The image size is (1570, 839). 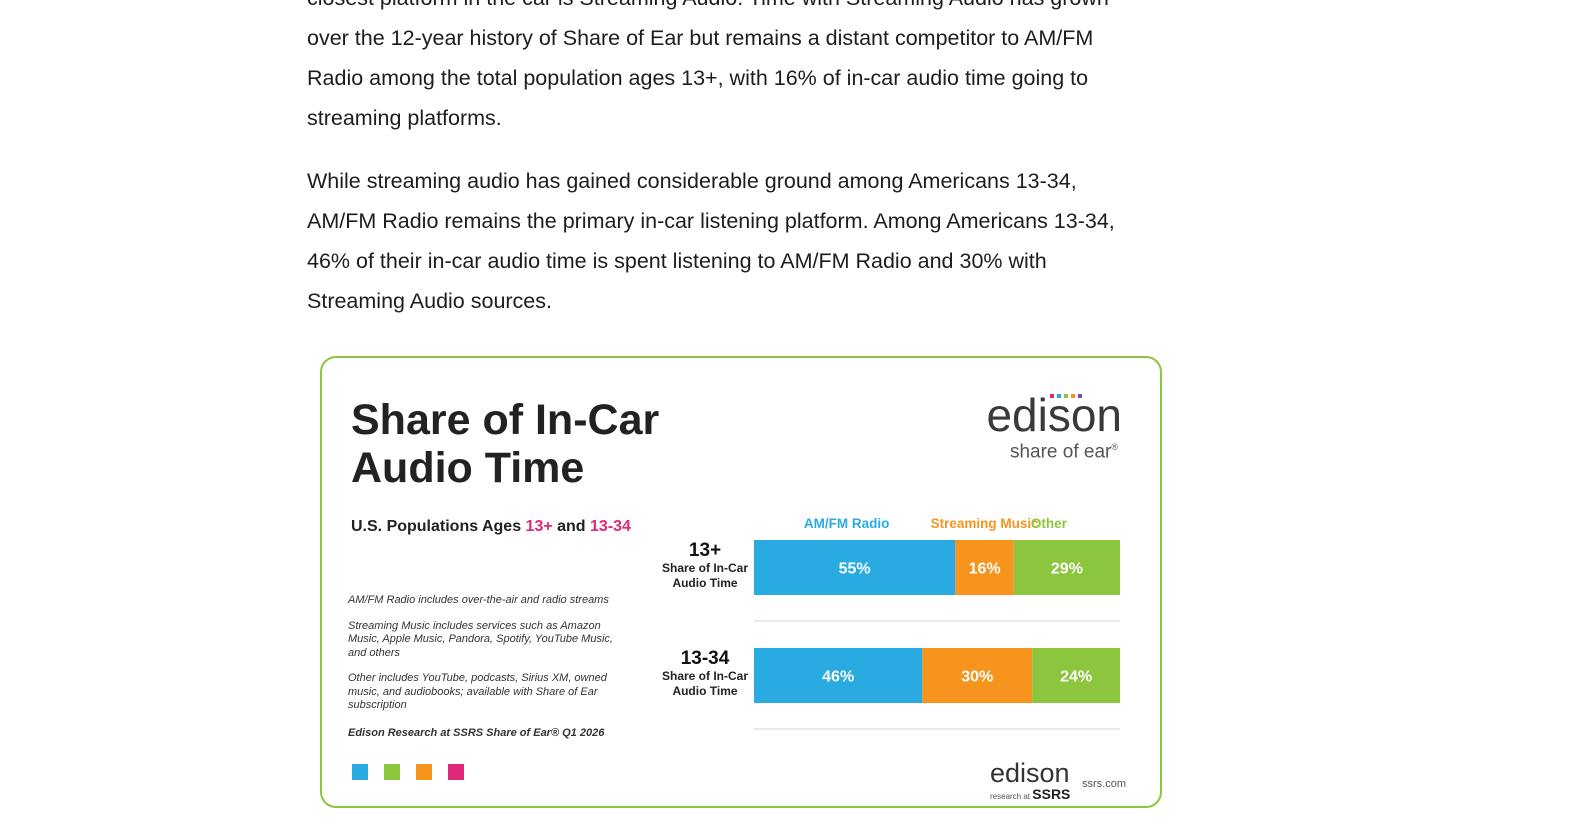 What do you see at coordinates (505, 420) in the screenshot?
I see `chart-title-line-1: Share of In-Car` at bounding box center [505, 420].